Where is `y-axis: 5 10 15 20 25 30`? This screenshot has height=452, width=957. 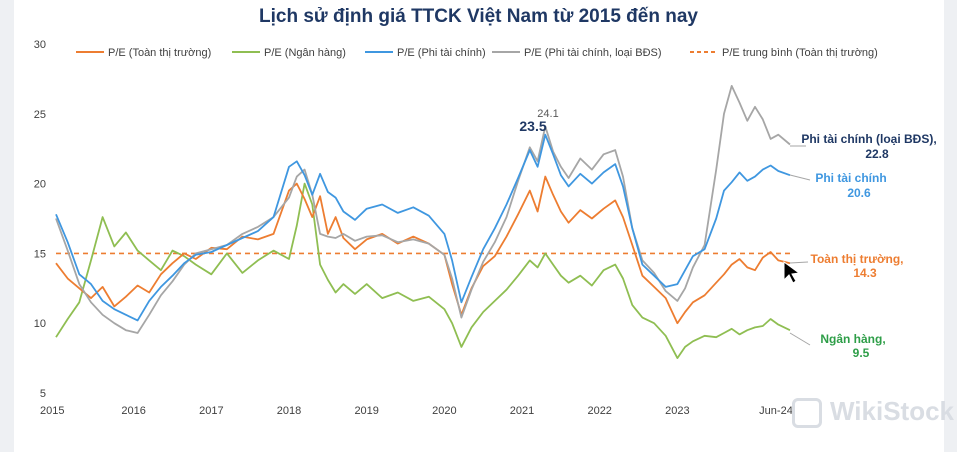
y-axis: 5 10 15 20 25 30 is located at coordinates (40, 219).